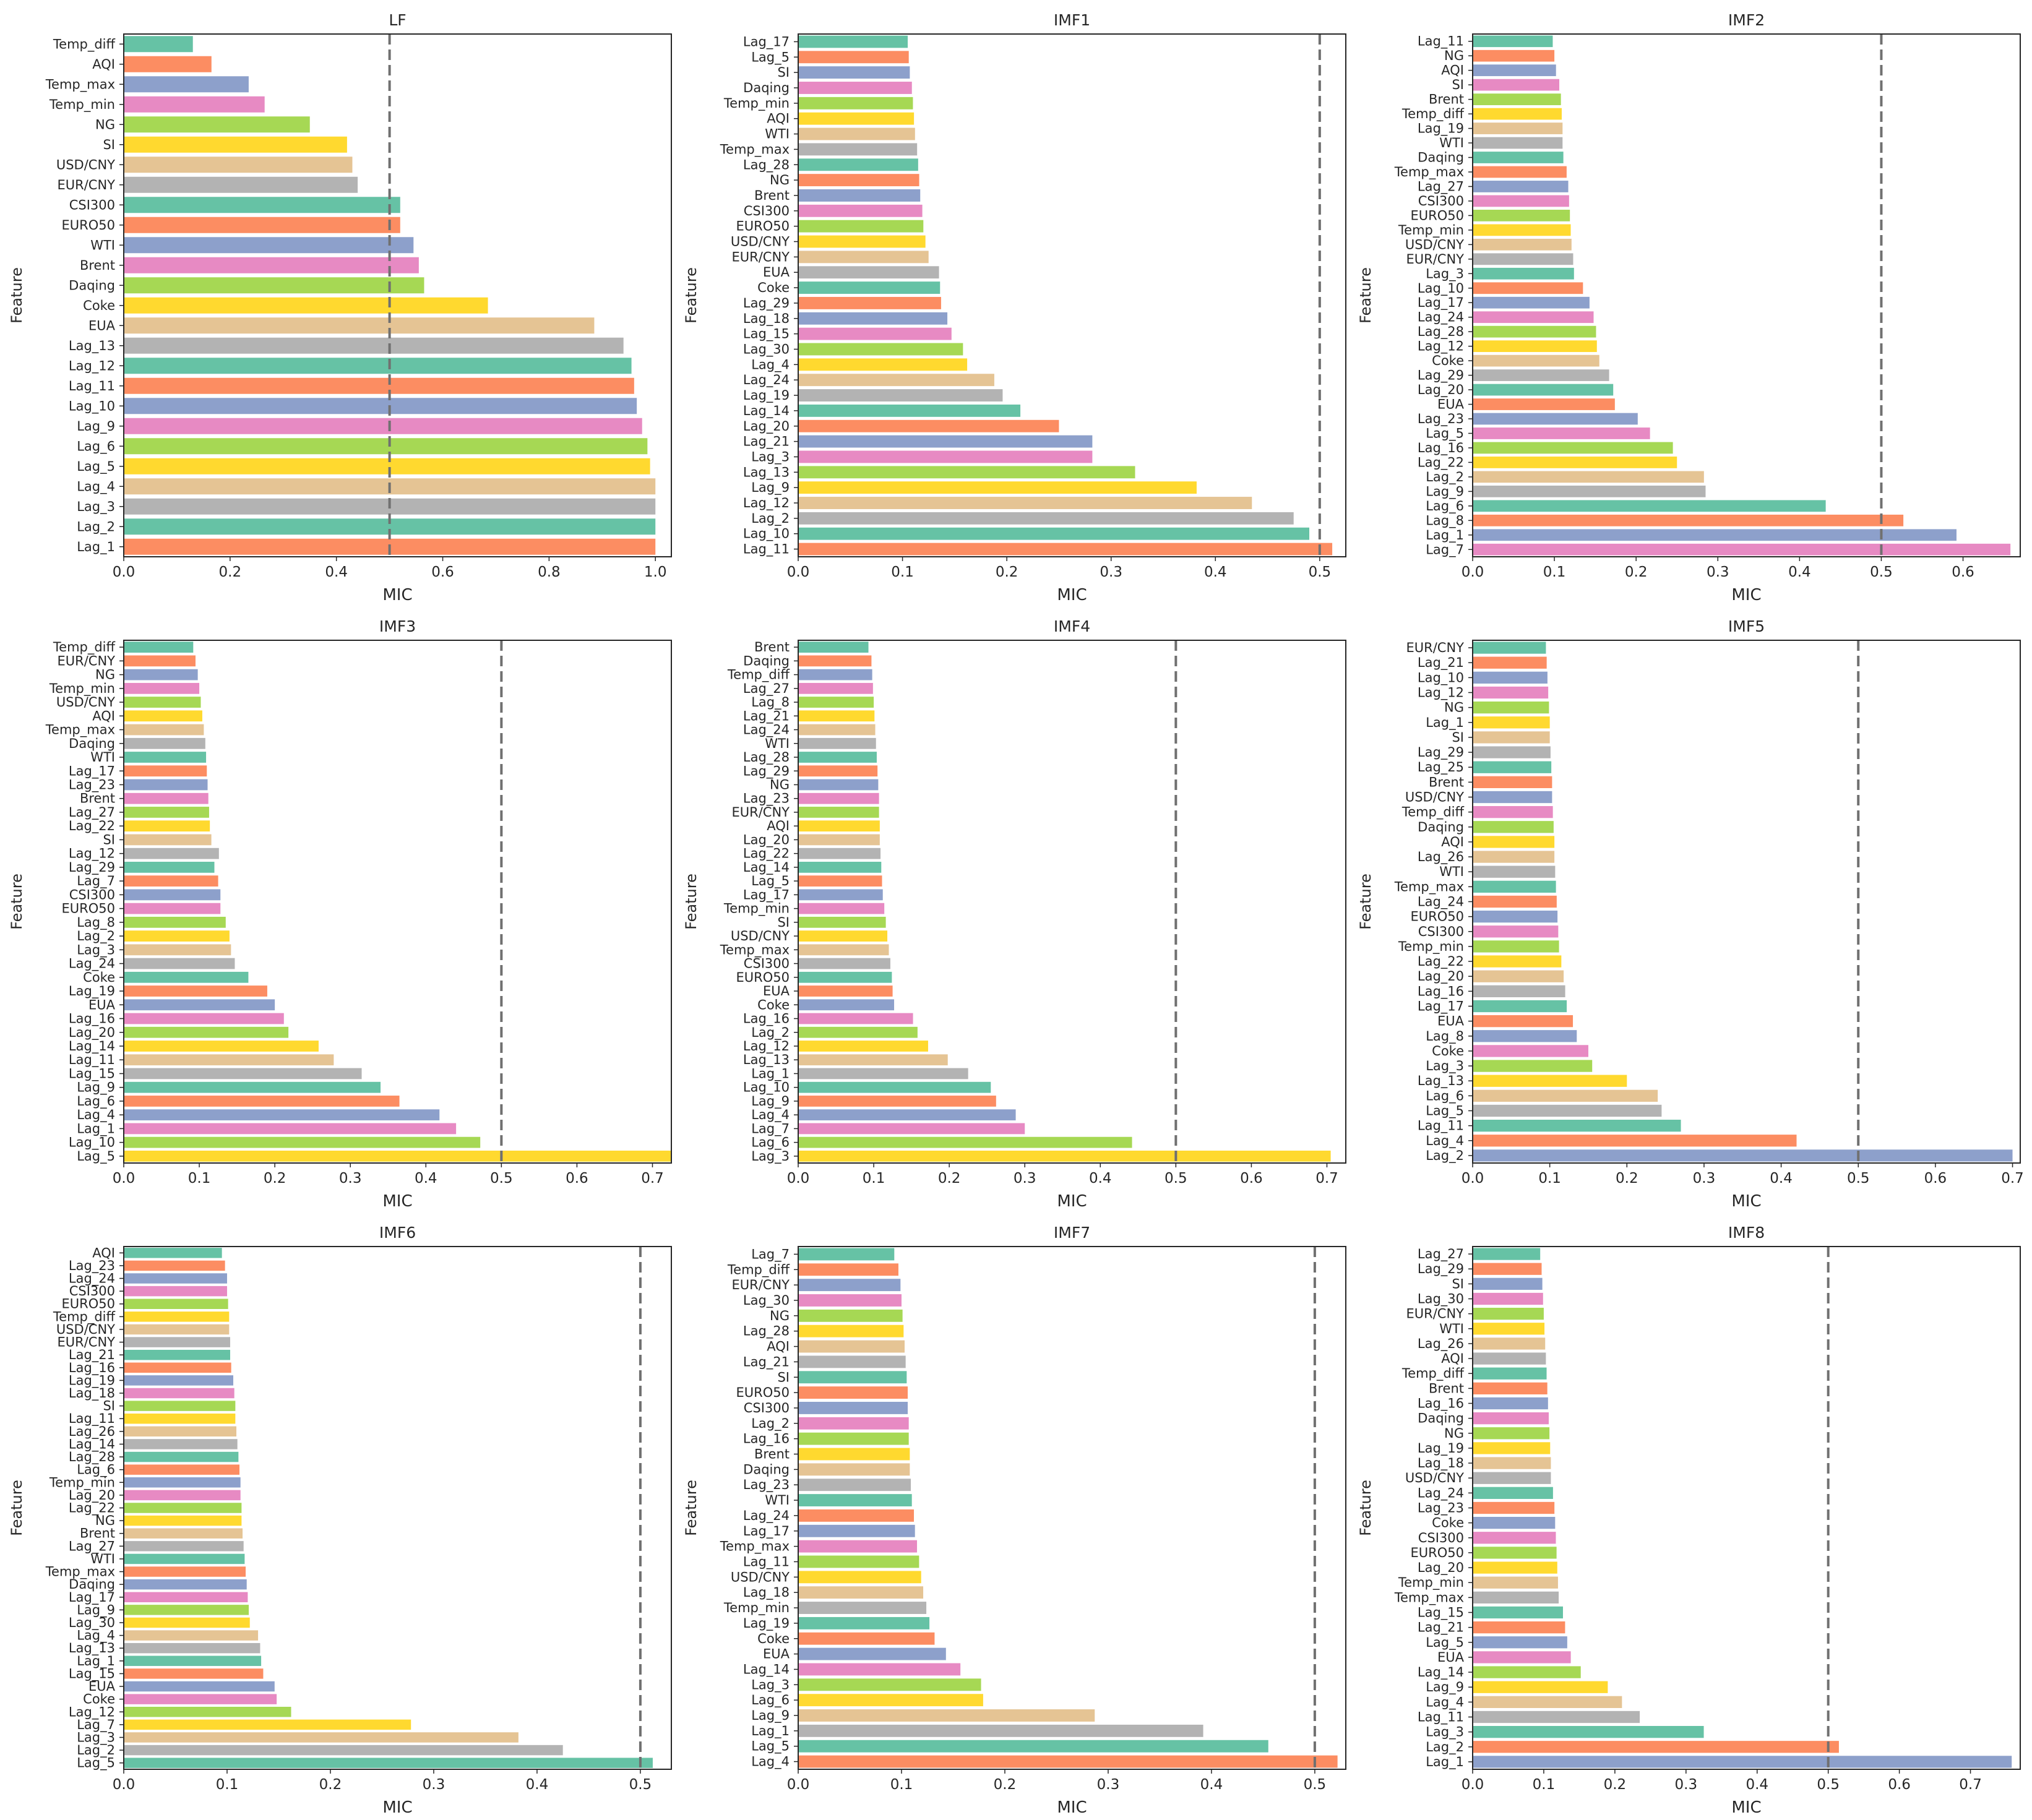 This screenshot has width=2032, height=1820. I want to click on x-tick-label: 0.1, so click(901, 1785).